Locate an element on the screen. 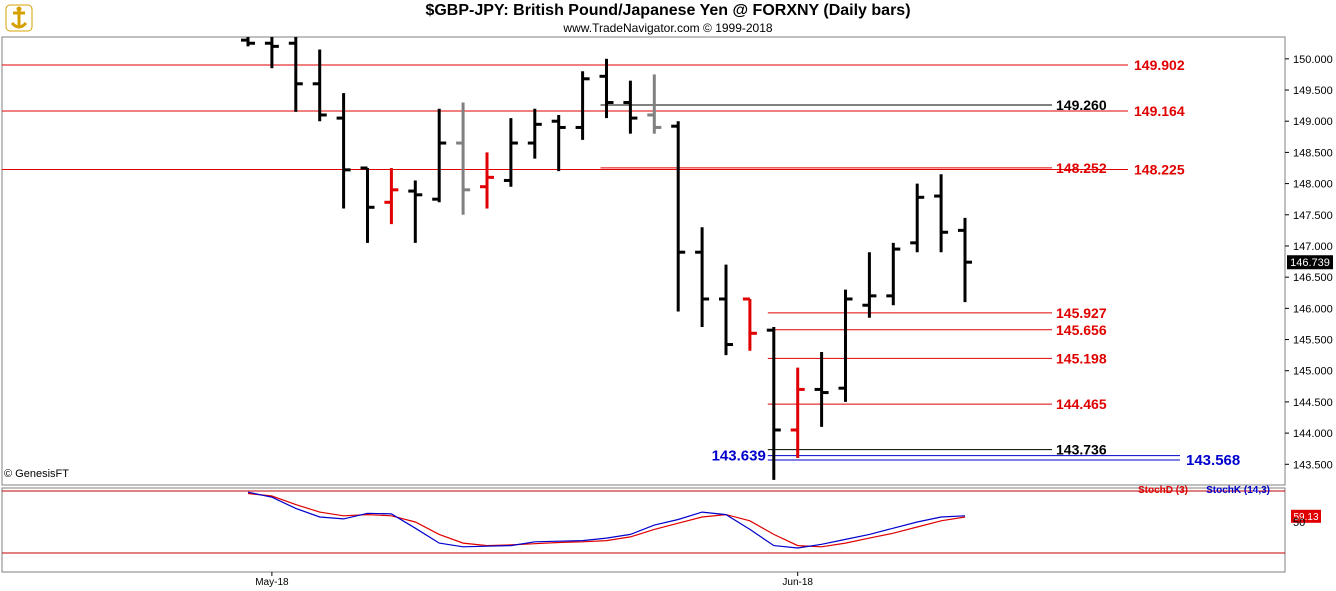 The width and height of the screenshot is (1336, 591). stoch-last-box is located at coordinates (1306, 516).